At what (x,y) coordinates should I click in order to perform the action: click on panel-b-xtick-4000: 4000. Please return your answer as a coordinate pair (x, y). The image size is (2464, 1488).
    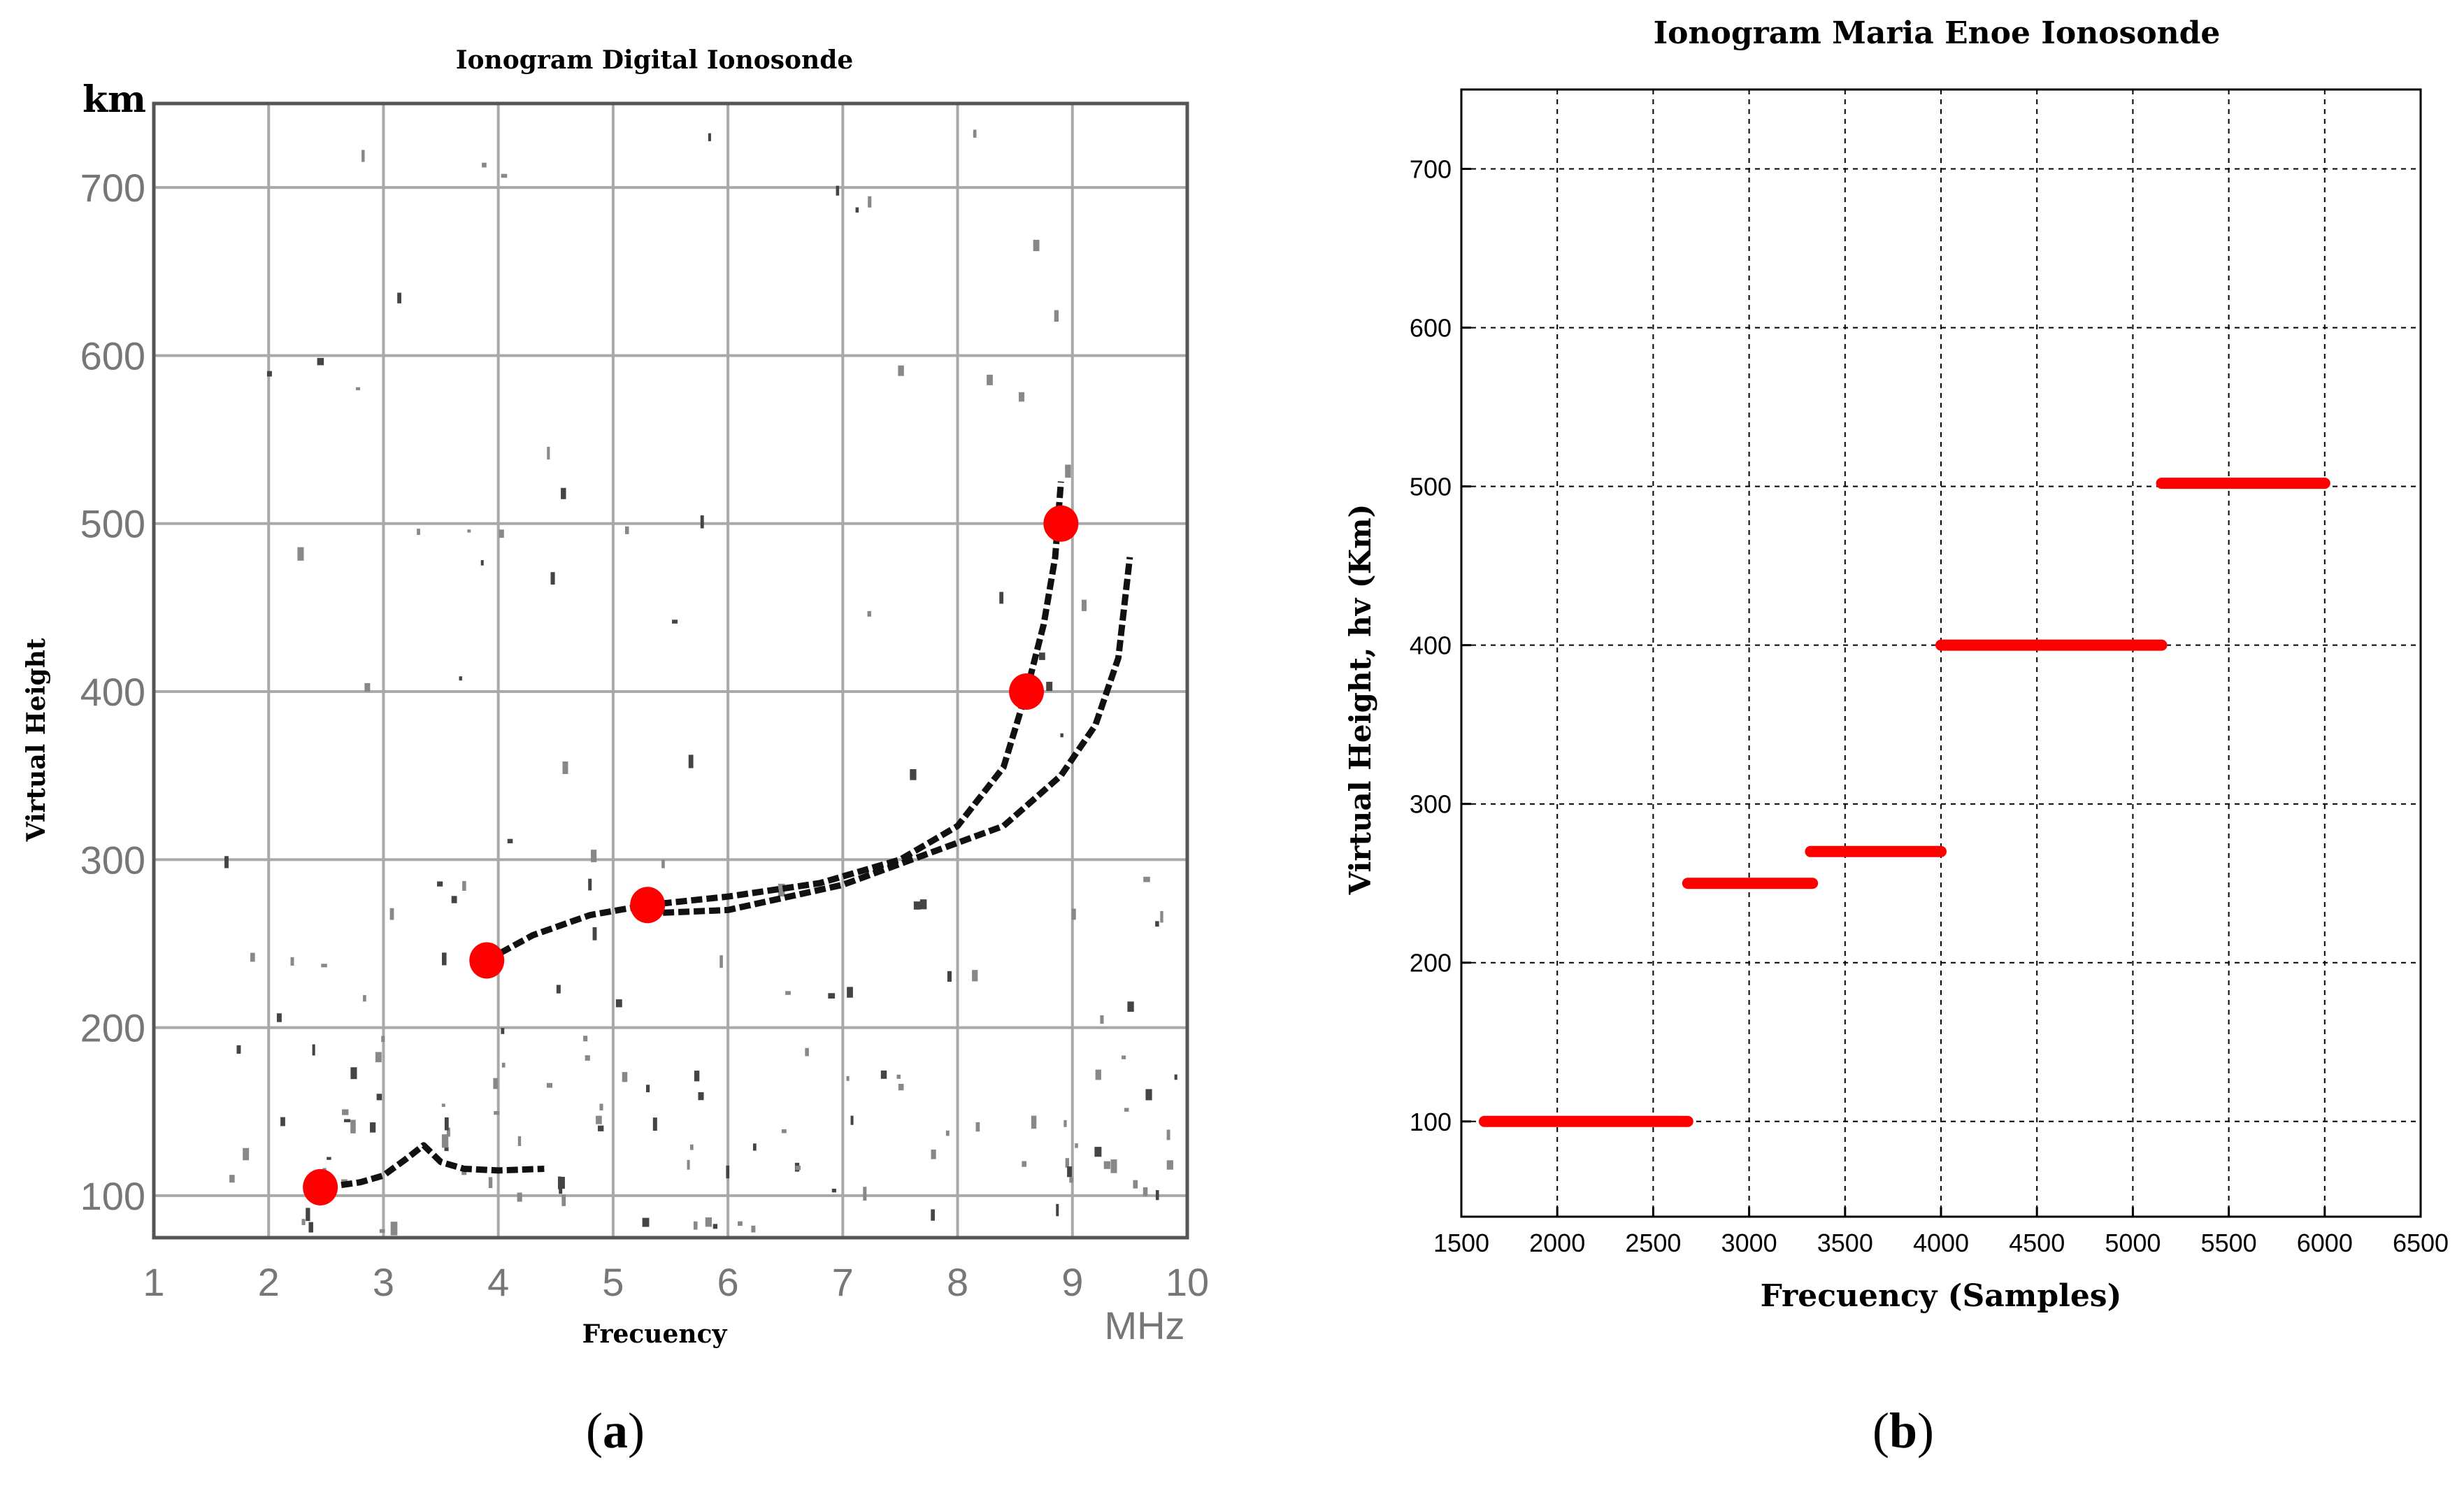
    Looking at the image, I should click on (1941, 1243).